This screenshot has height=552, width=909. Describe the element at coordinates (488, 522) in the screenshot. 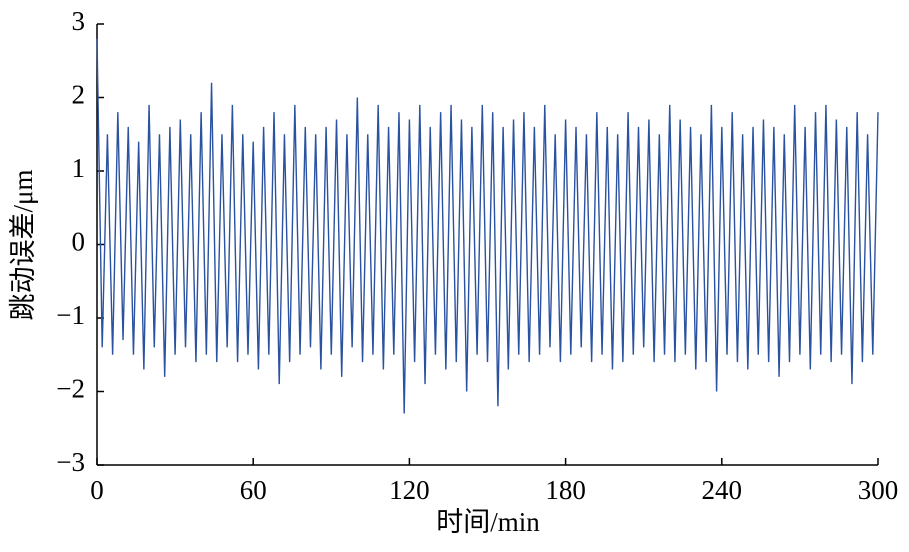

I see `x-axis-label: 时间/min` at that location.